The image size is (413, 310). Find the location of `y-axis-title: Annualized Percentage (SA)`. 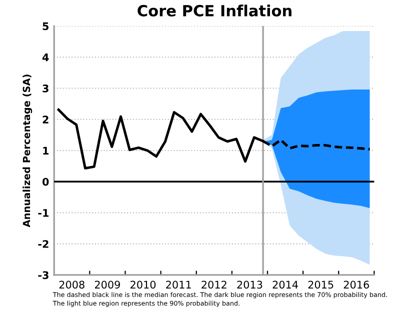

y-axis-title: Annualized Percentage (SA) is located at coordinates (27, 151).